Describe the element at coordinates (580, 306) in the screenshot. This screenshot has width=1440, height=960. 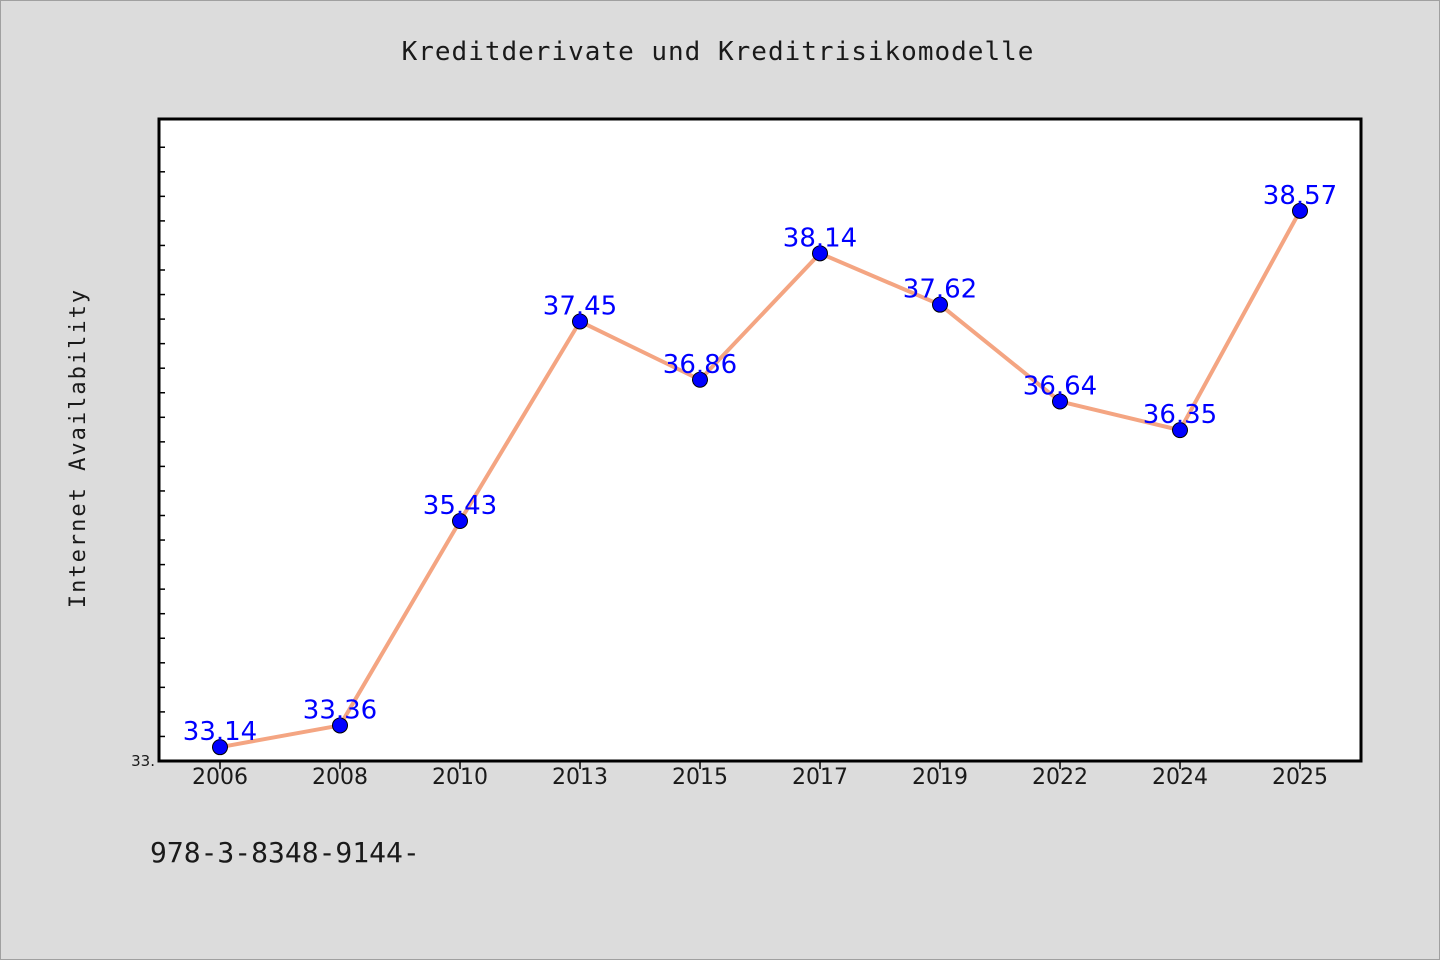
I see `data-label: 37.45` at that location.